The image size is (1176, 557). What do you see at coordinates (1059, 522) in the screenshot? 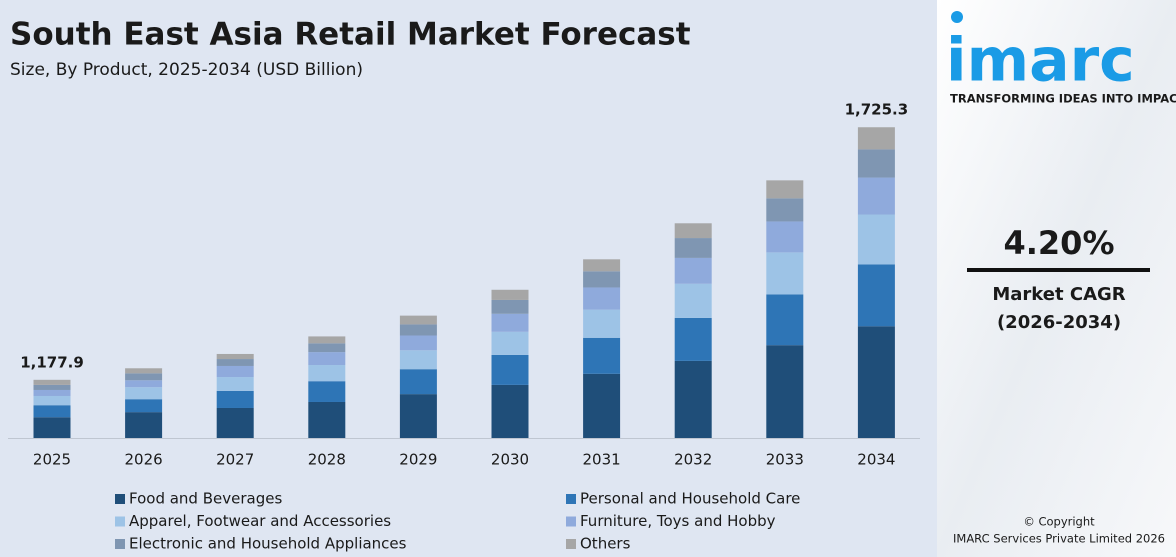
I see `copyright: © Copyright` at bounding box center [1059, 522].